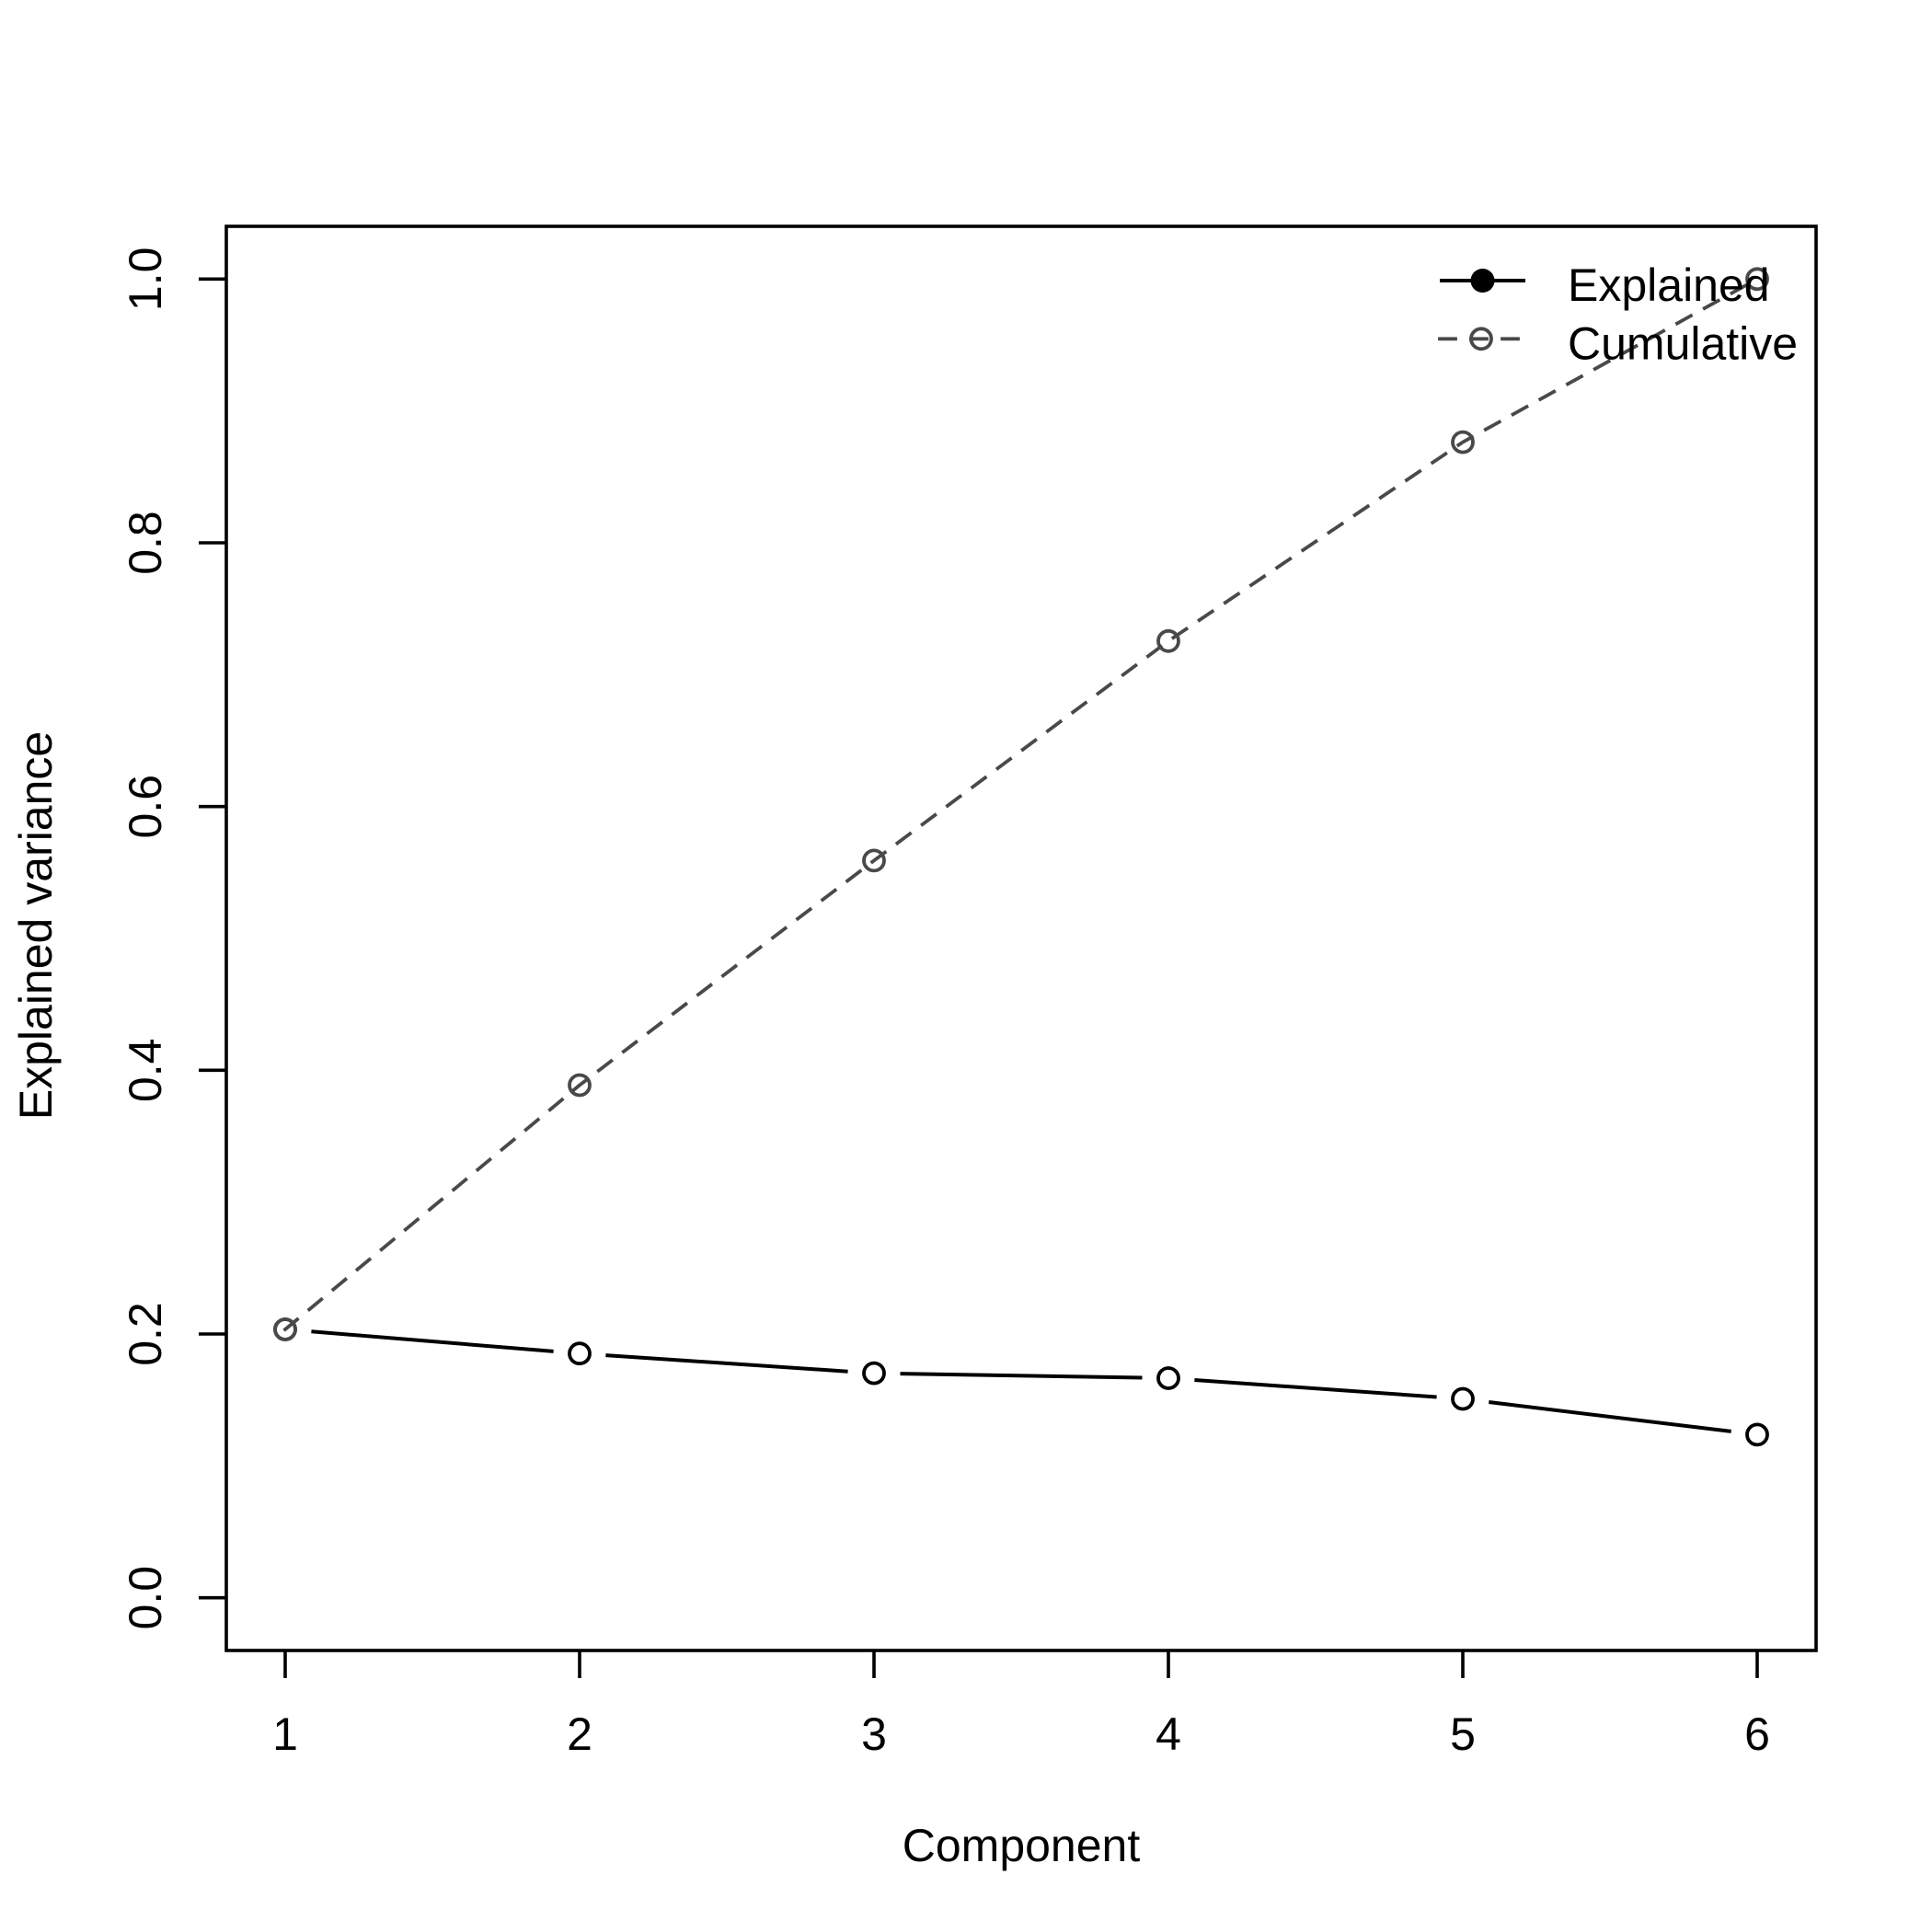  What do you see at coordinates (285, 1734) in the screenshot?
I see `svg-text: 1` at bounding box center [285, 1734].